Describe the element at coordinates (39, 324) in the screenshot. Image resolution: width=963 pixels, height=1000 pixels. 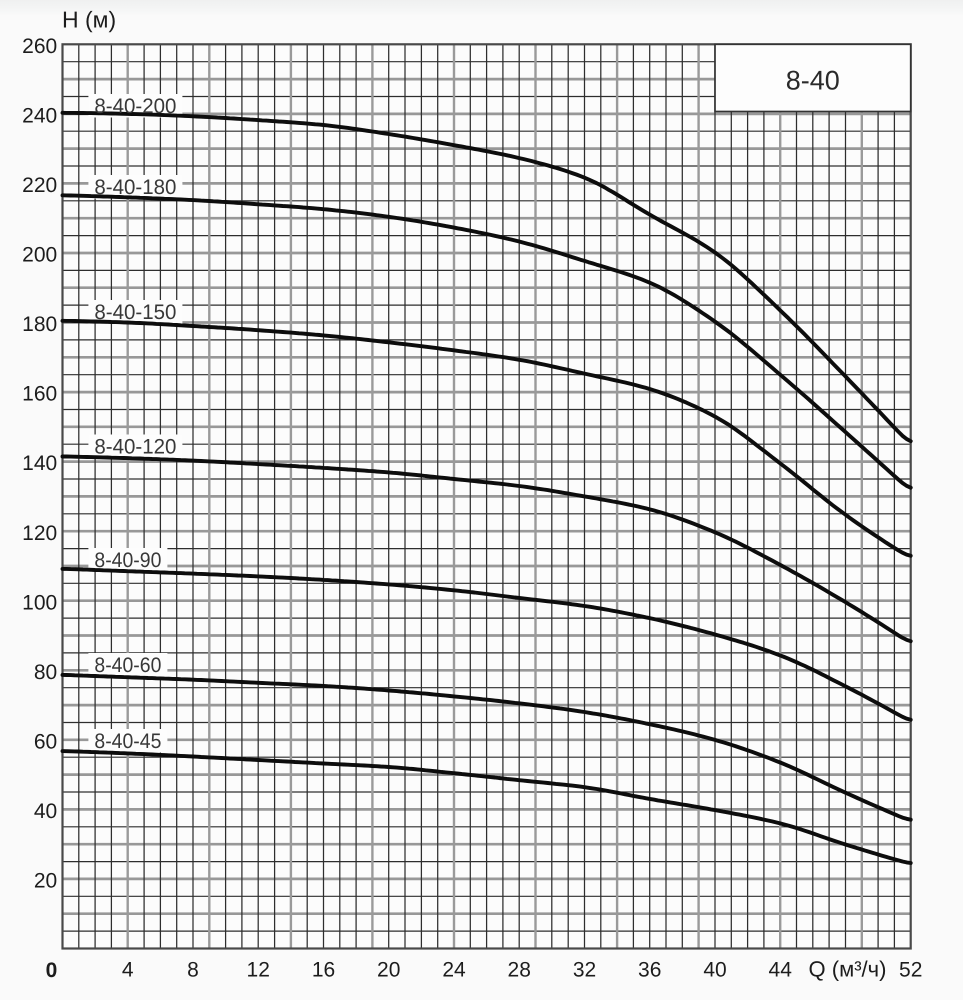
I see `svg-text: 180` at that location.